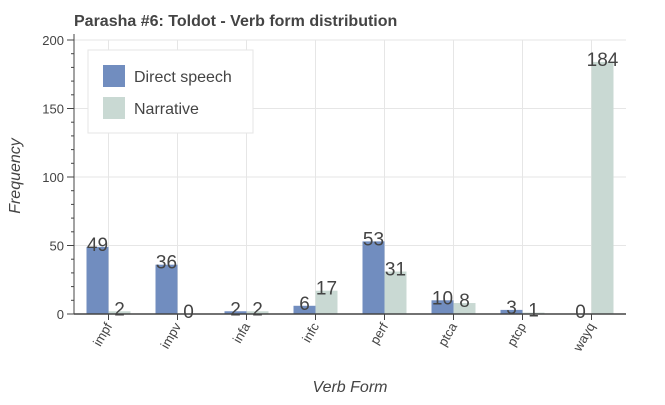  Describe the element at coordinates (166, 289) in the screenshot. I see `bar-impv-direct-speech` at that location.